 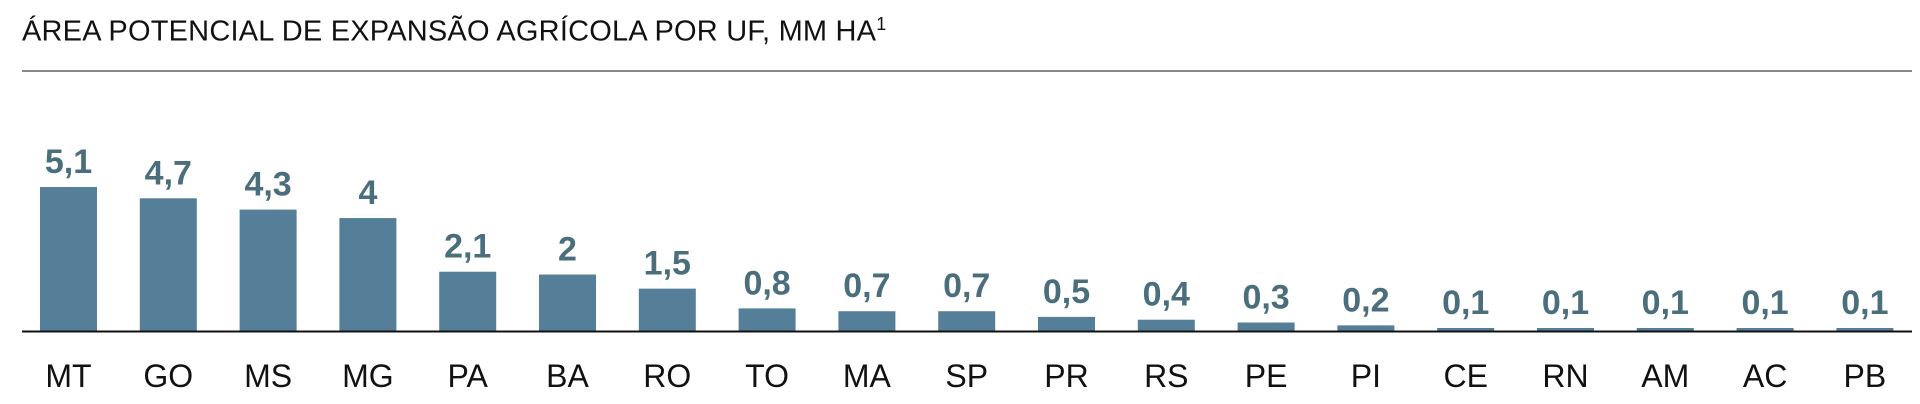 What do you see at coordinates (1066, 376) in the screenshot?
I see `x-tick-label: PR` at bounding box center [1066, 376].